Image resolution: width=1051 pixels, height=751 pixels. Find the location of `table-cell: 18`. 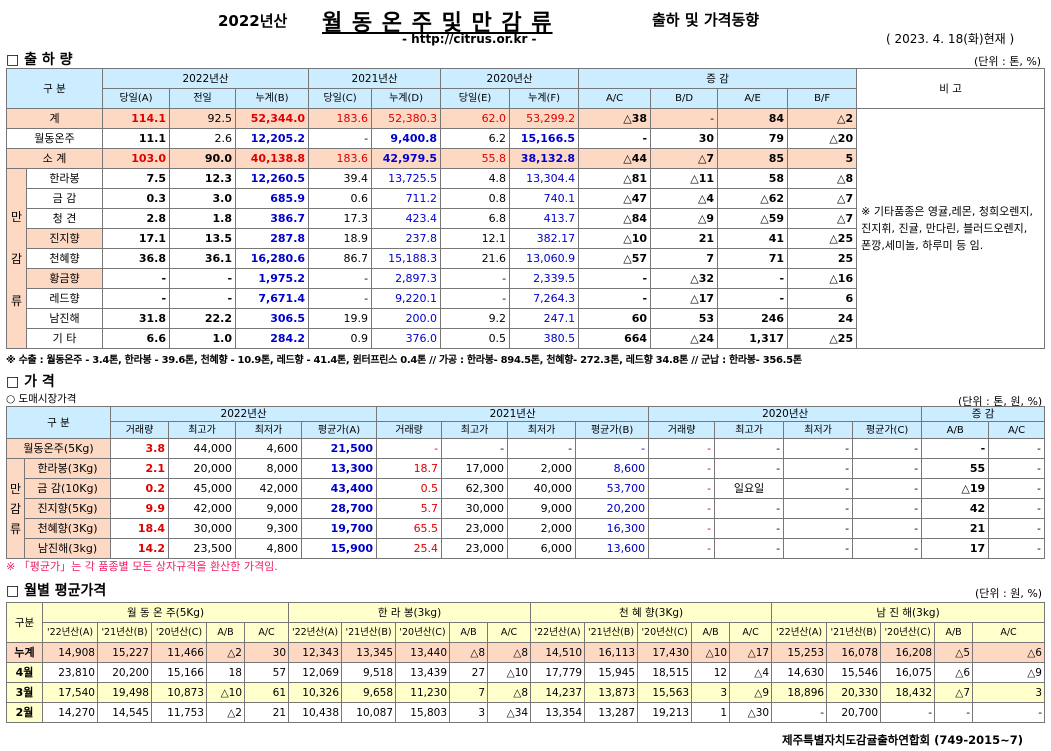

table-cell: 18 is located at coordinates (225, 672).